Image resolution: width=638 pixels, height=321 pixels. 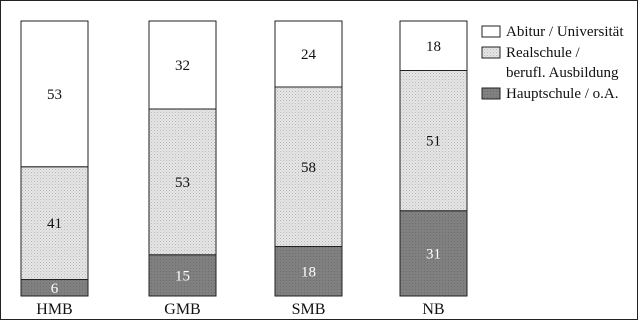 I want to click on data-label-smb-2: 24, so click(x=309, y=55).